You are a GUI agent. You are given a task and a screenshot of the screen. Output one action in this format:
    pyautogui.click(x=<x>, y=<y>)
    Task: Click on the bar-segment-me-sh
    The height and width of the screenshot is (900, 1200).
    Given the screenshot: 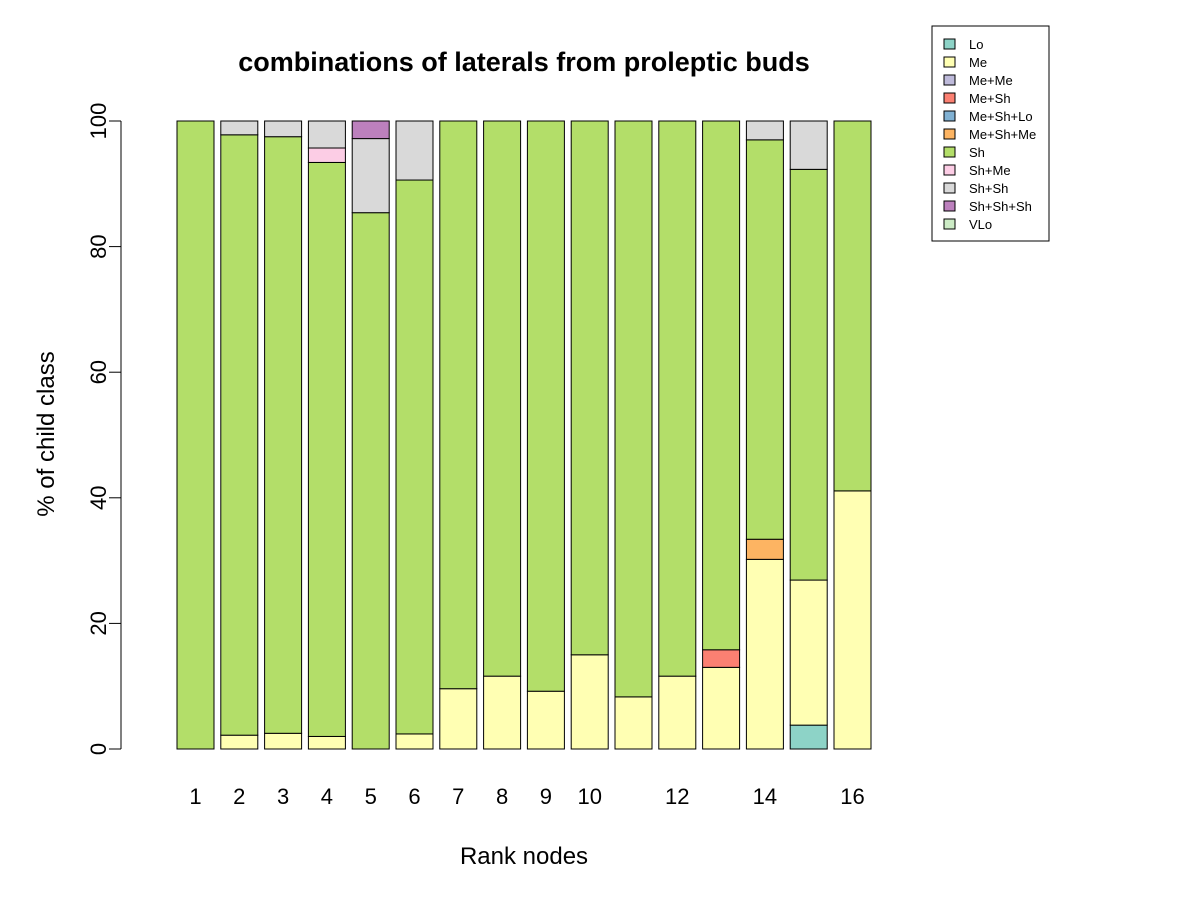 What is the action you would take?
    pyautogui.click(x=721, y=658)
    